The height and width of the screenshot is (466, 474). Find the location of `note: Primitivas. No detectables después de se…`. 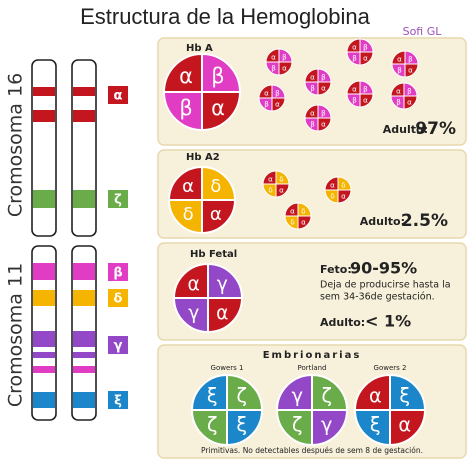

note: Primitivas. No detectables después de se… is located at coordinates (312, 450).